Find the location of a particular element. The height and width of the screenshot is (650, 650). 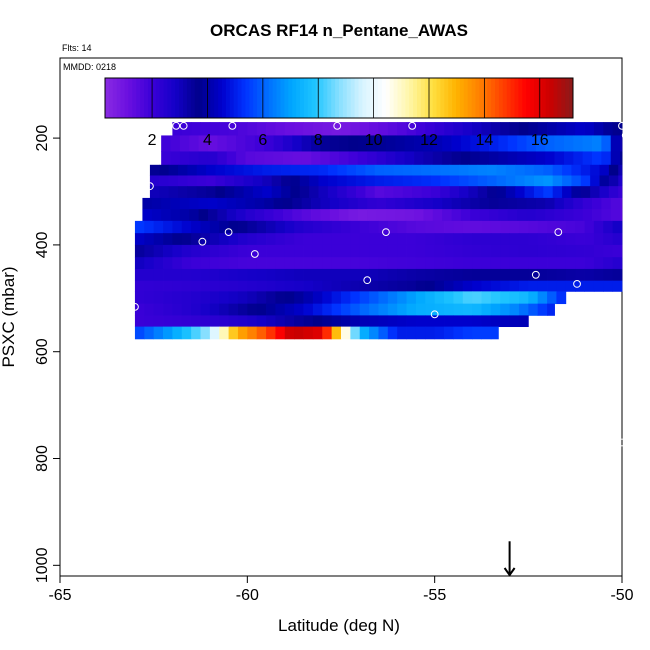

y-axis: 200 400 600 800 1000 is located at coordinates (47, 354).